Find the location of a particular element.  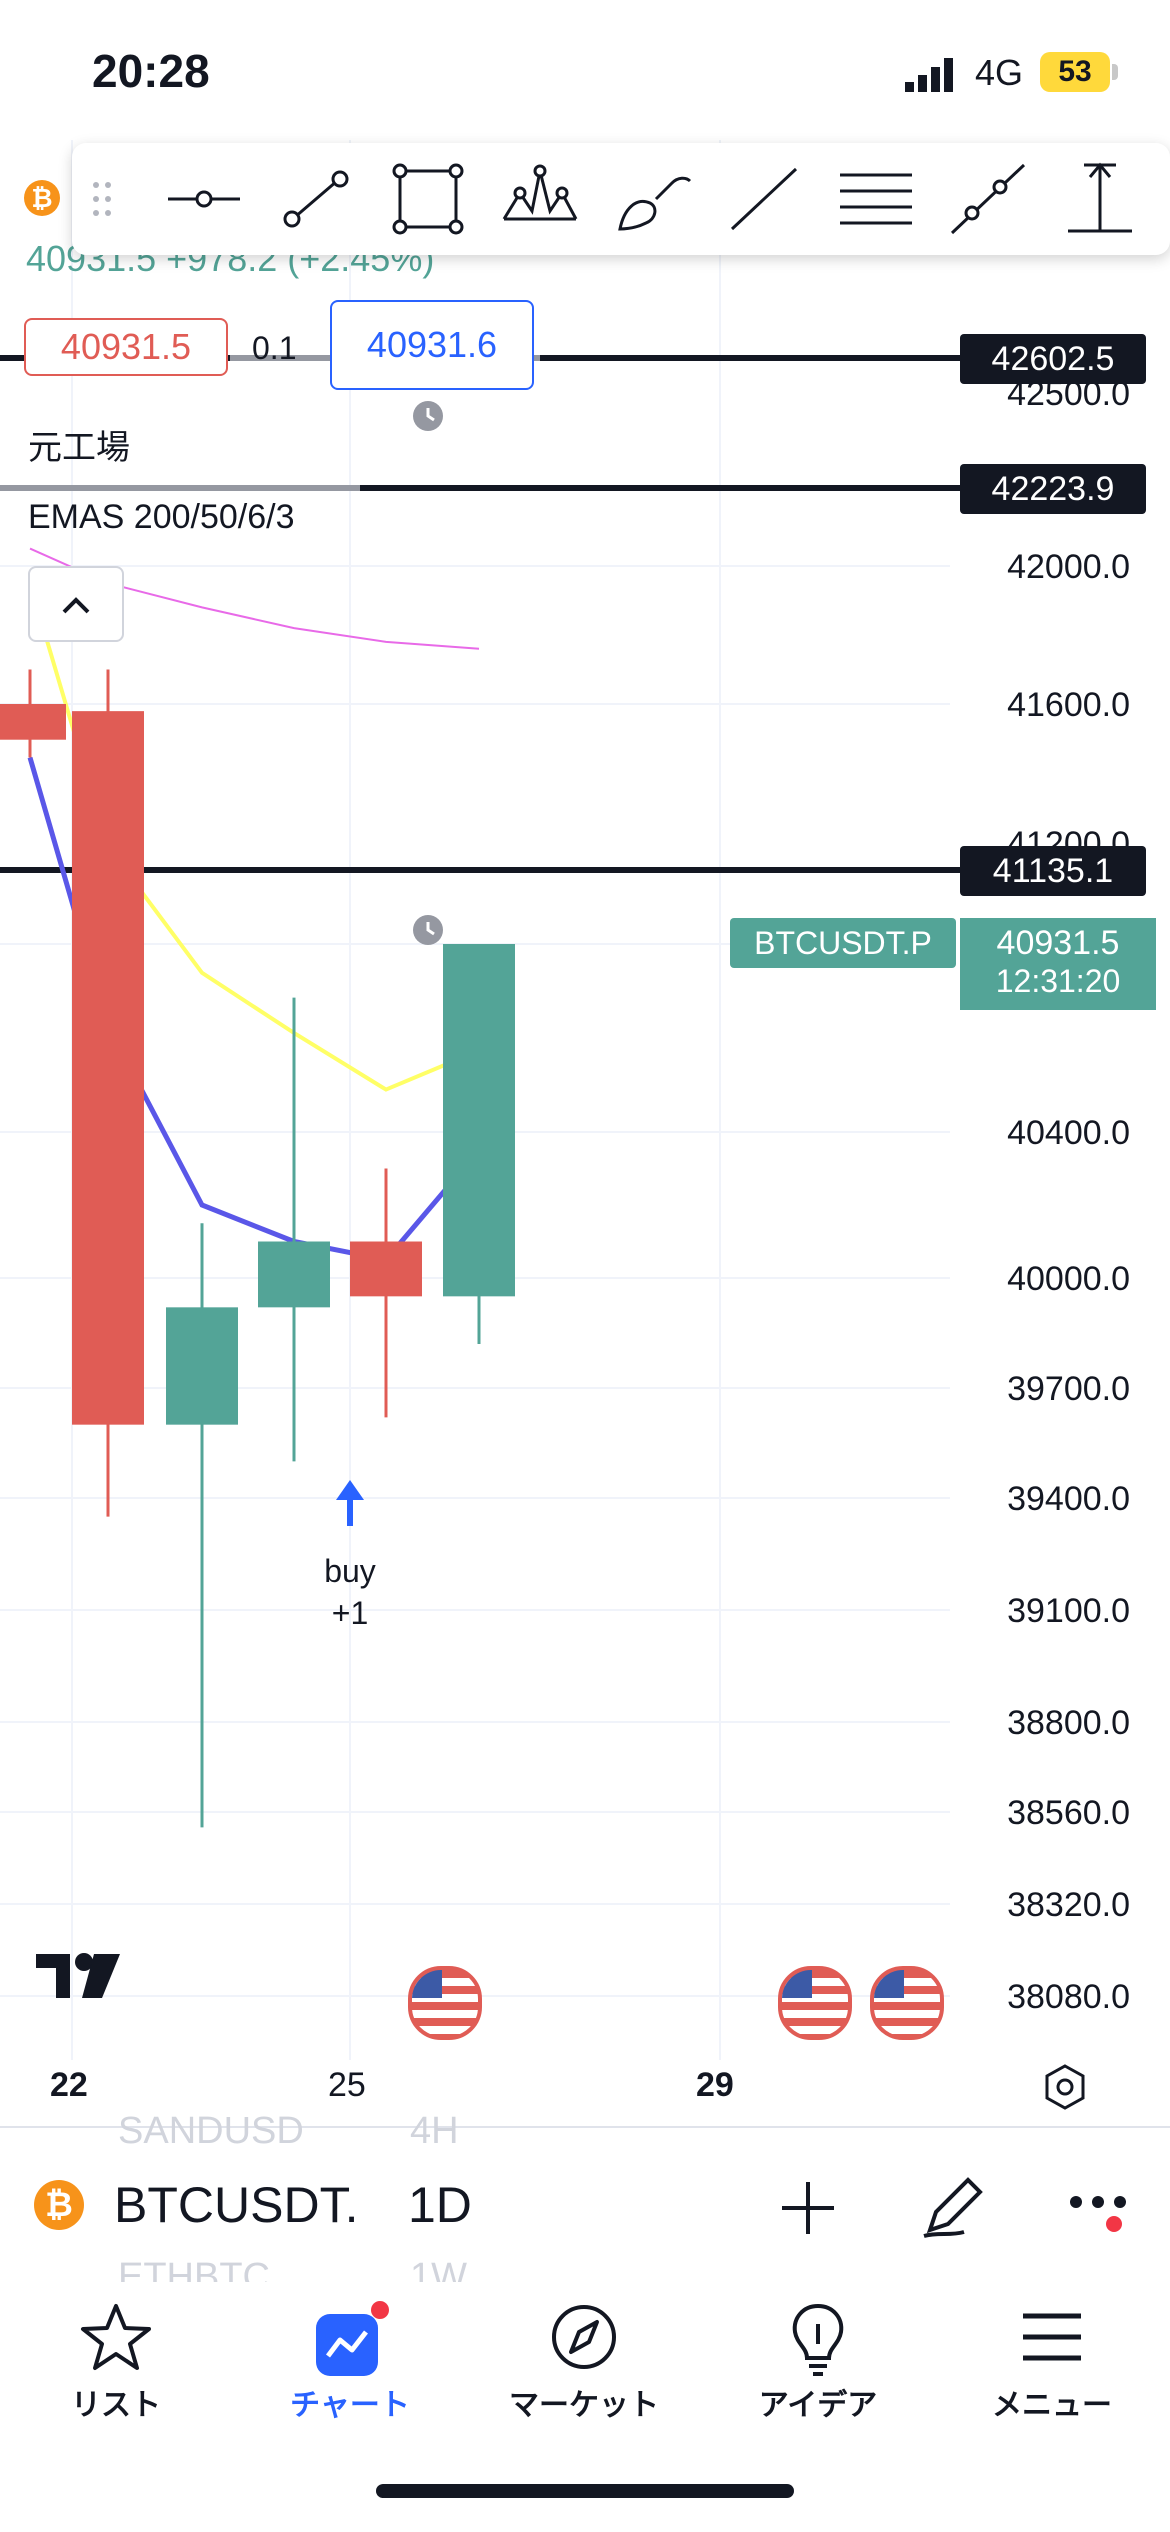

brush-icon is located at coordinates (652, 199).